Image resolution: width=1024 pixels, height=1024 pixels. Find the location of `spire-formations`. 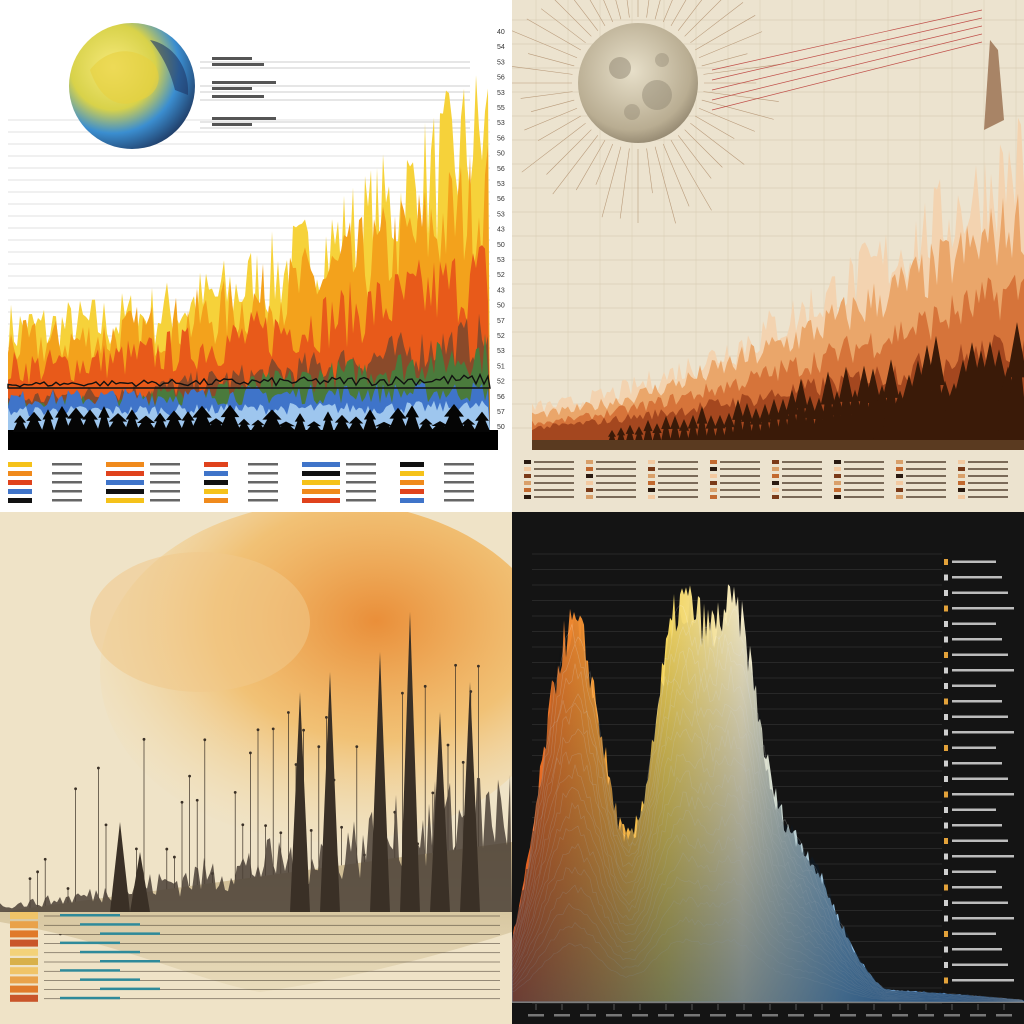

spire-formations is located at coordinates (256, 762).